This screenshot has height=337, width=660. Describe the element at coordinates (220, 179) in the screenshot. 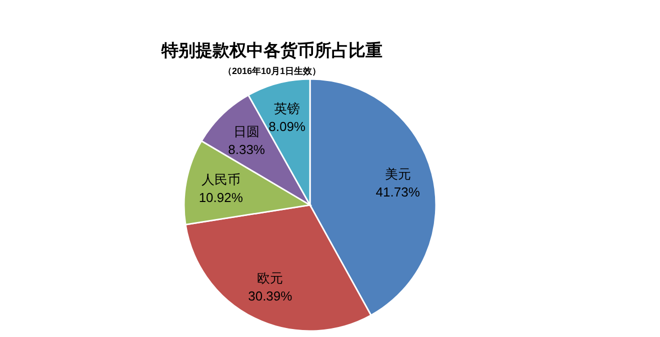

I see `slice-label: 人民币` at that location.